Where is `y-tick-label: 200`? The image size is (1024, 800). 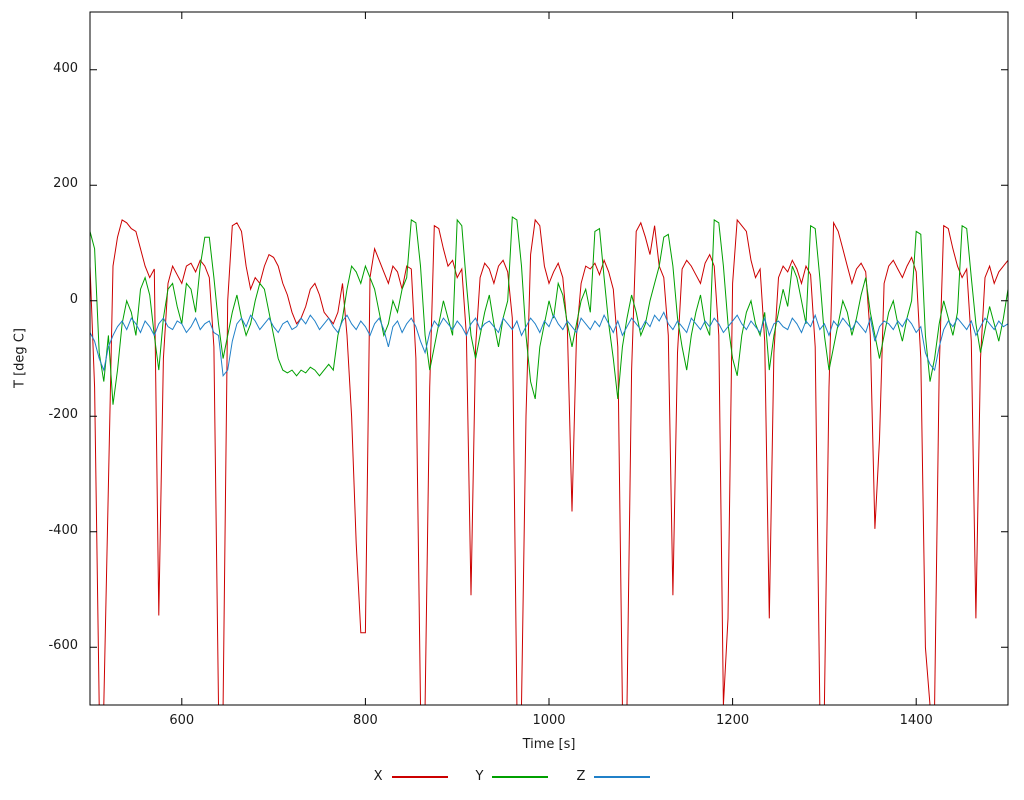 y-tick-label: 200 is located at coordinates (65, 184).